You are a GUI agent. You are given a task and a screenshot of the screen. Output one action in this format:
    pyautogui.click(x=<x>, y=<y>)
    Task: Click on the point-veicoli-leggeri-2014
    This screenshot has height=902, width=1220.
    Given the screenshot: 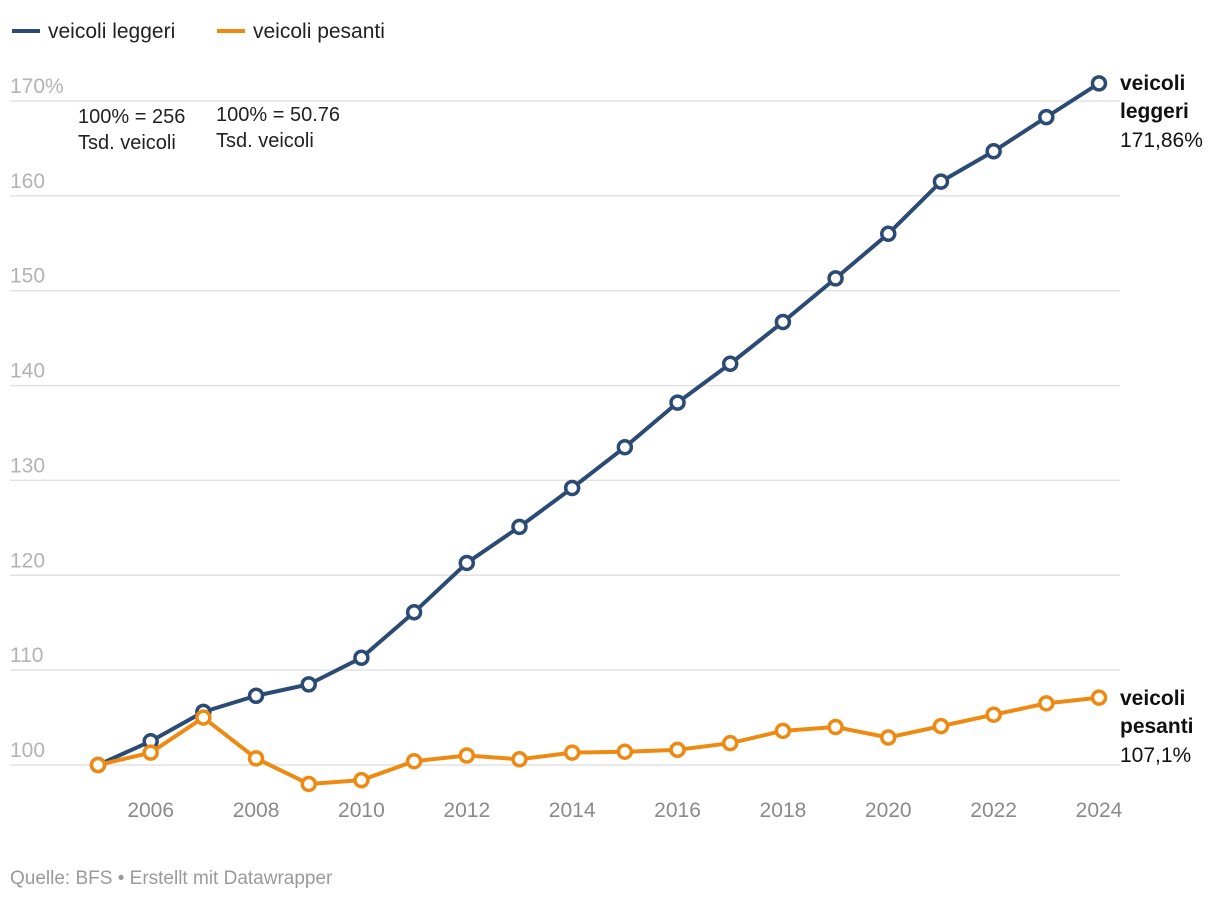 What is the action you would take?
    pyautogui.click(x=572, y=488)
    